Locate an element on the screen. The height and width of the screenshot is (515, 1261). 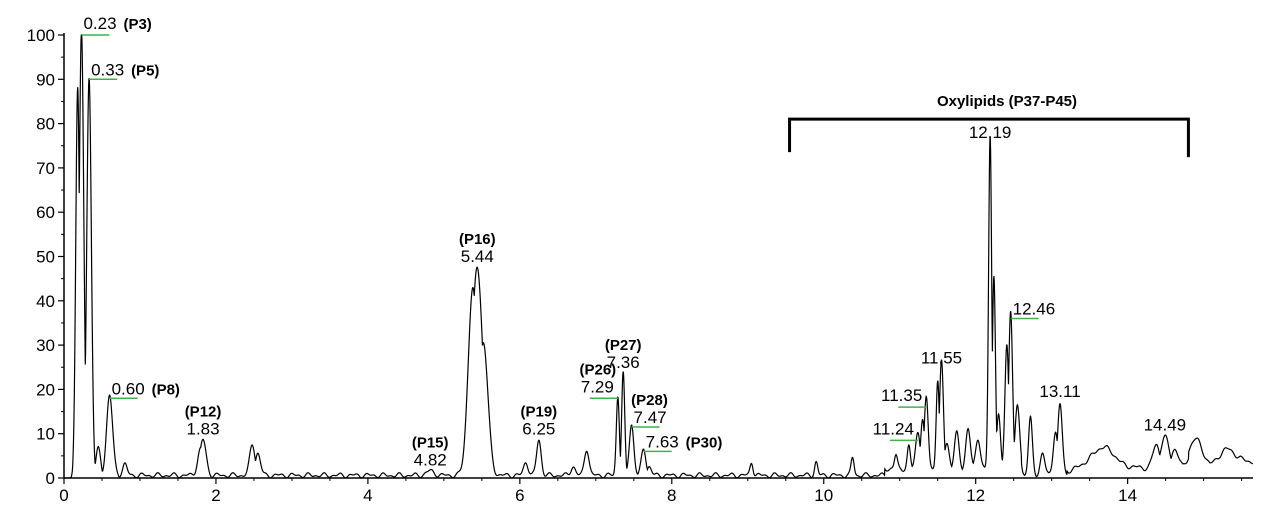
peak-time-label: 7.36 is located at coordinates (623, 362).